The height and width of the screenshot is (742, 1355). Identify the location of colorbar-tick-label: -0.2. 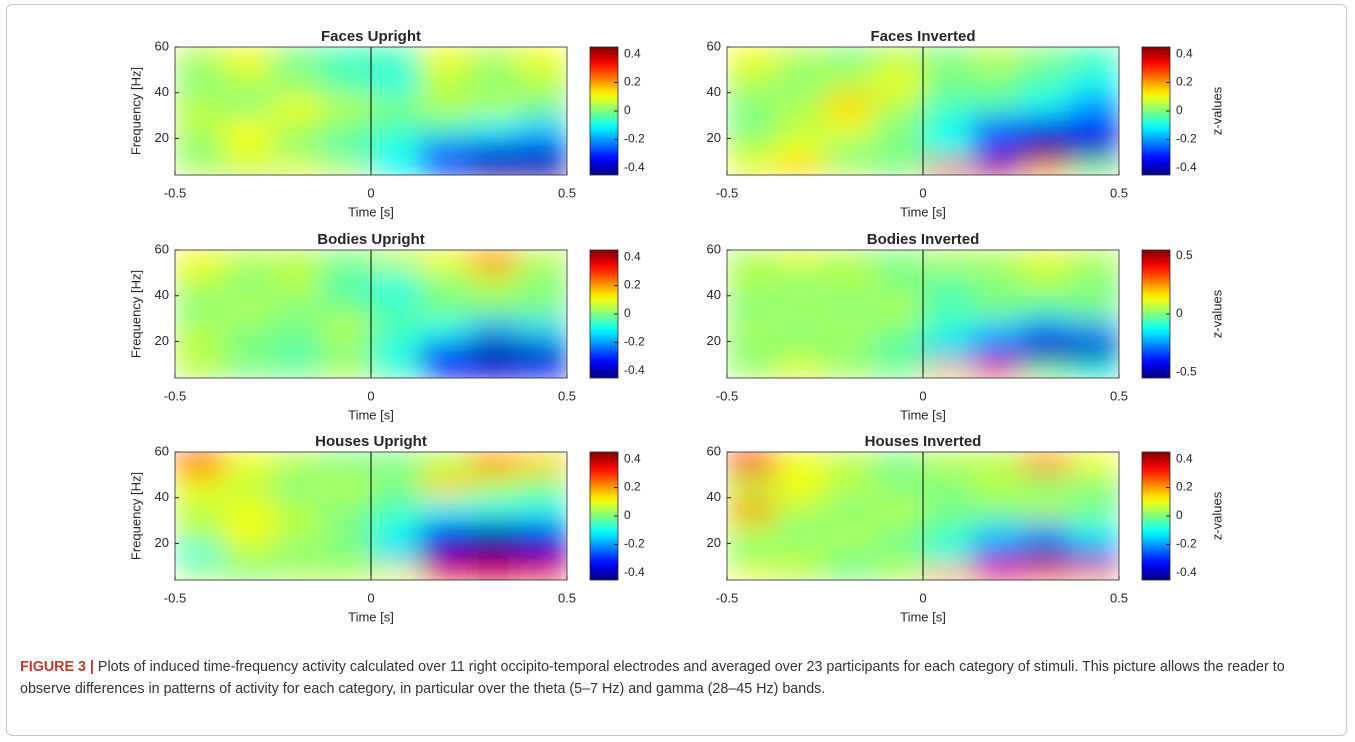
(1186, 544).